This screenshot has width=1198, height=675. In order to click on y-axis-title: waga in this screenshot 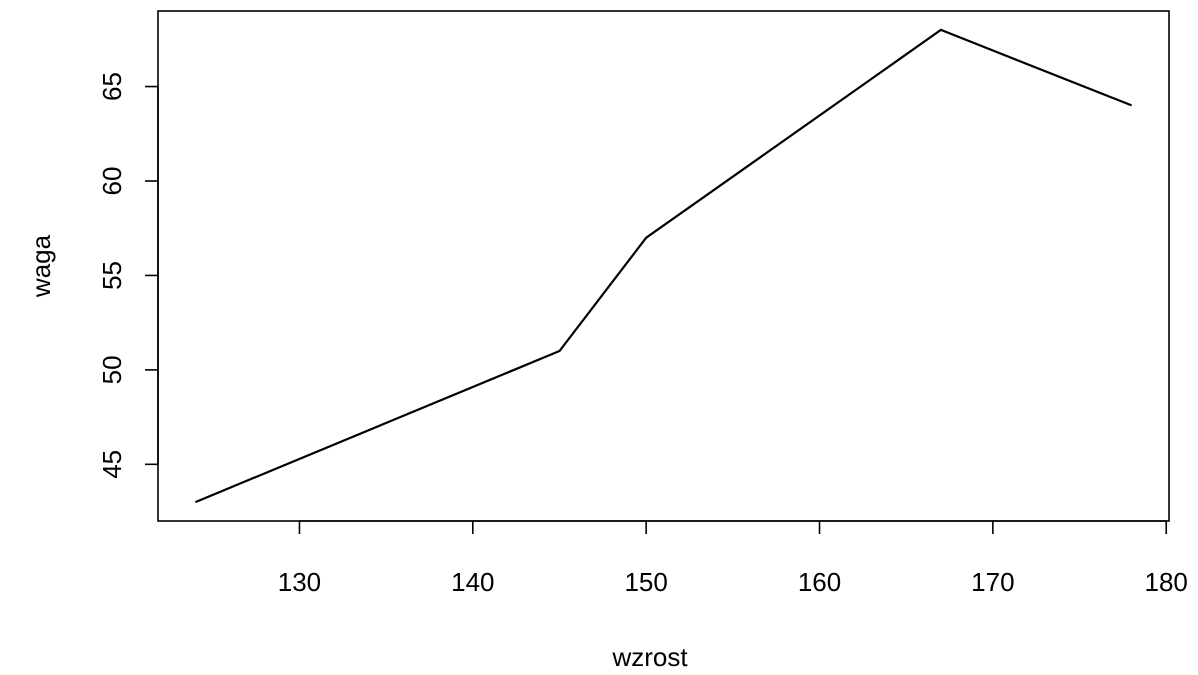, I will do `click(41, 266)`.